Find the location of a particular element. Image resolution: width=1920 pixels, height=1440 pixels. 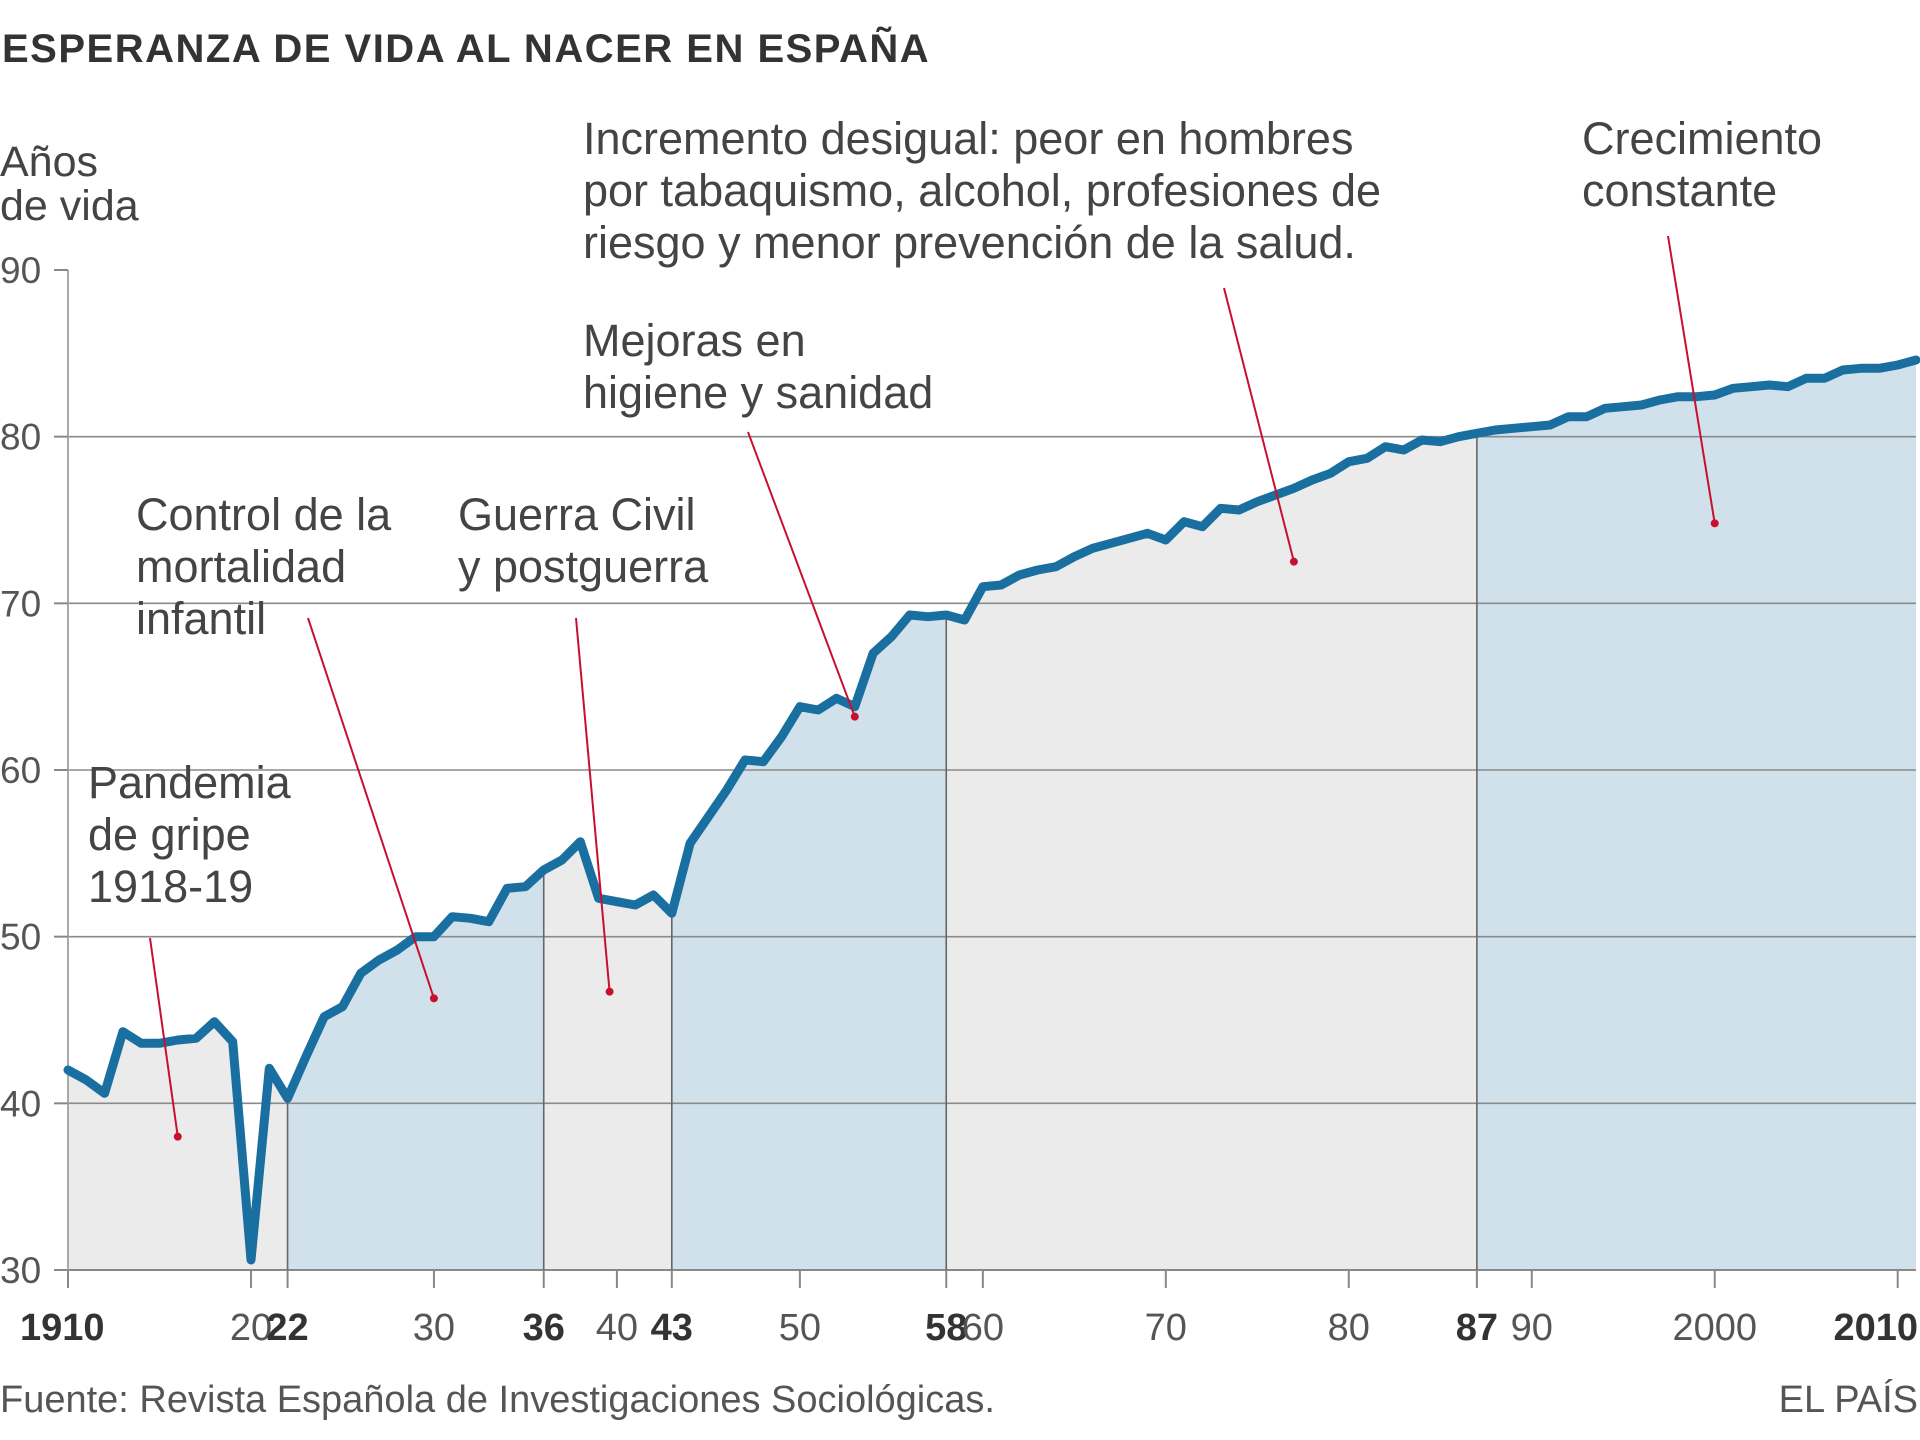

y-tick-label-30: 30 is located at coordinates (20, 1270).